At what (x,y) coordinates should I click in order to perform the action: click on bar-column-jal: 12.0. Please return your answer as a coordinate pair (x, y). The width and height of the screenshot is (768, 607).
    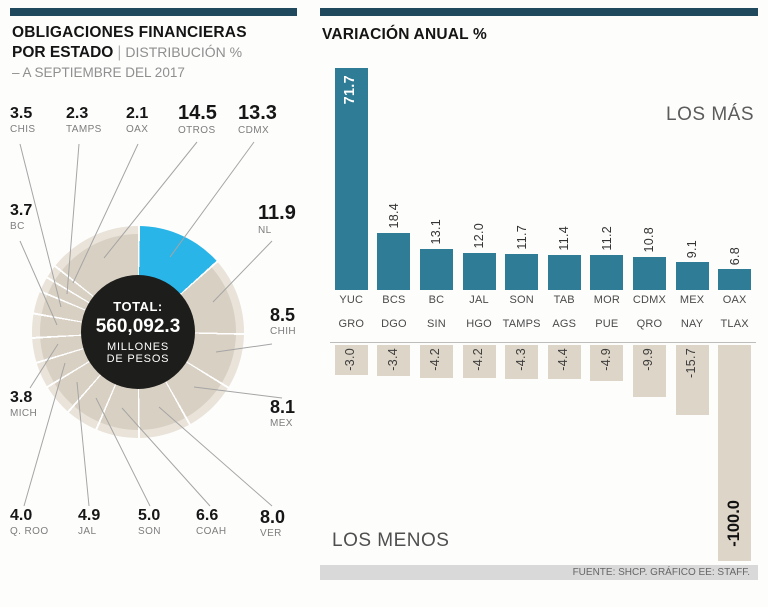
    Looking at the image, I should click on (479, 256).